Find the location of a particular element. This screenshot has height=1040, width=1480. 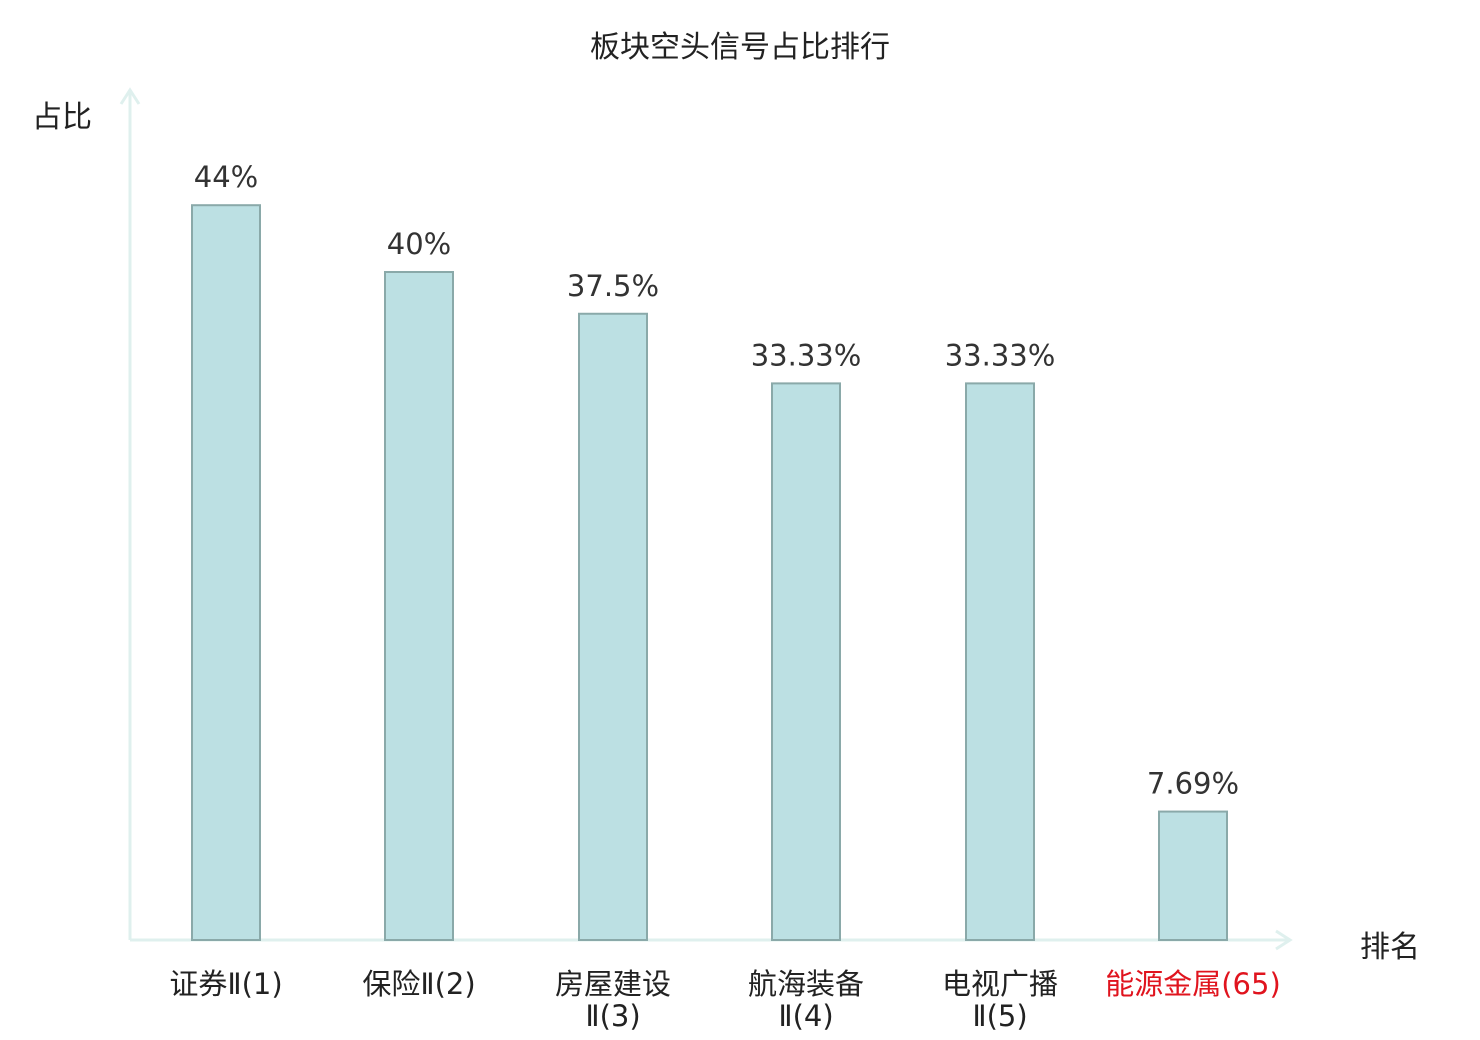

y-axis-label: 占比 is located at coordinates (62, 117).